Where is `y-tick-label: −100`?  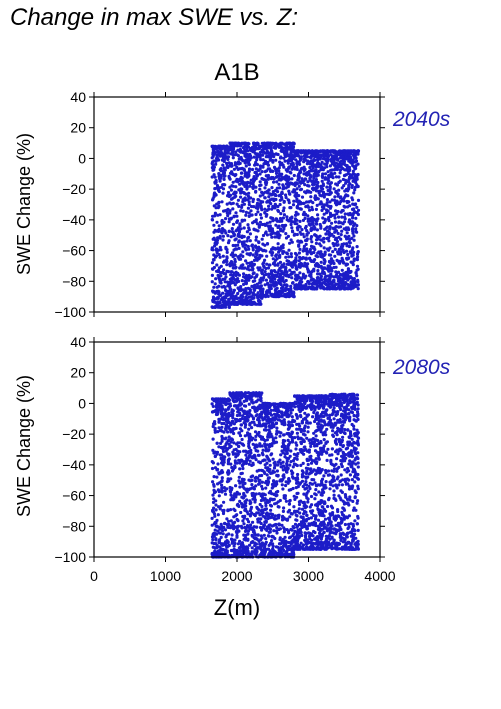
y-tick-label: −100 is located at coordinates (70, 312).